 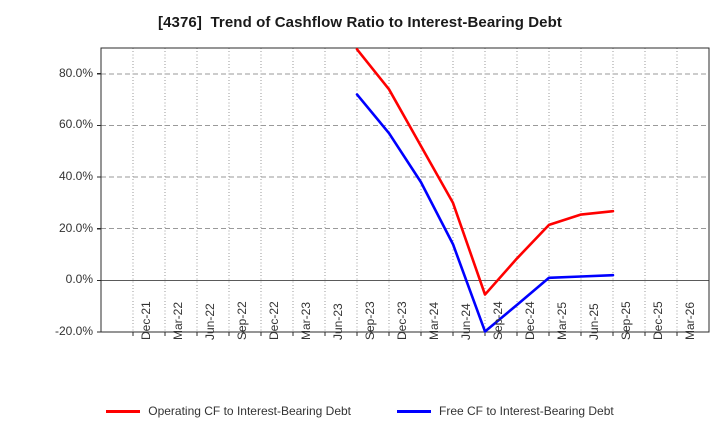 I want to click on x-axis-label: Mar-22, so click(x=178, y=320).